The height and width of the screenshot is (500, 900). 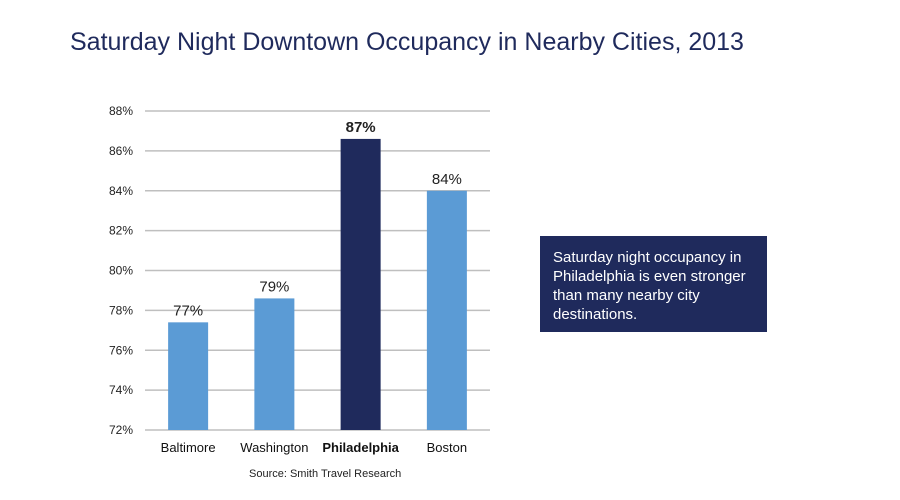 I want to click on y-tick-label: 80%, so click(x=121, y=271).